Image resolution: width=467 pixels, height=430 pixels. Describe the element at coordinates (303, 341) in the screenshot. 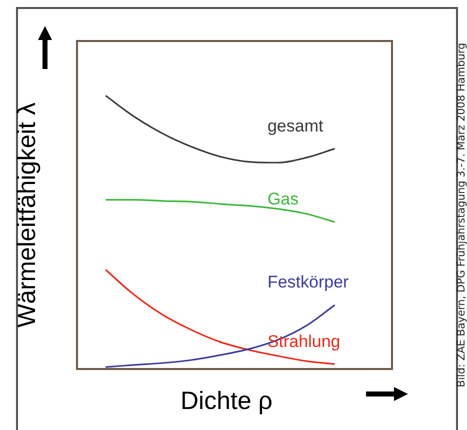

I see `series-label: Strahlung` at that location.